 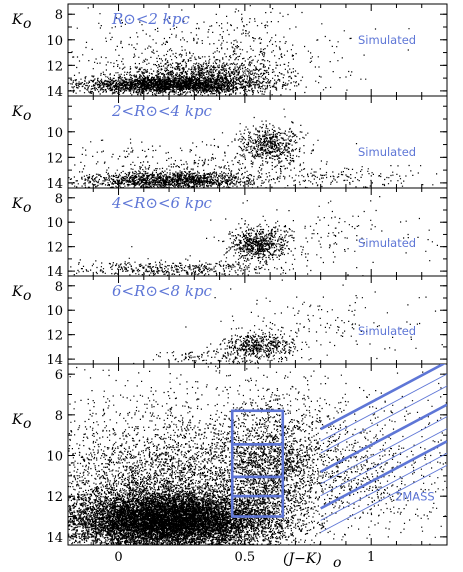 What do you see at coordinates (162, 111) in the screenshot?
I see `panel-title: 2<R⊙<4 kpc` at bounding box center [162, 111].